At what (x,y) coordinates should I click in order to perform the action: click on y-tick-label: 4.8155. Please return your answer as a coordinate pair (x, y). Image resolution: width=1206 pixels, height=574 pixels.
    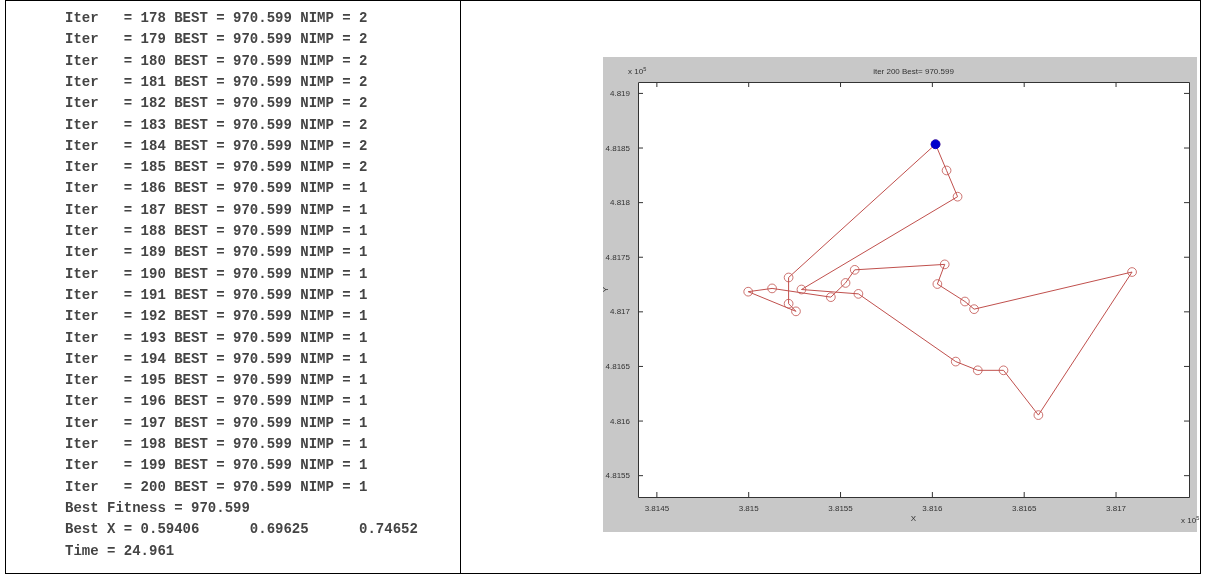
    Looking at the image, I should click on (618, 476).